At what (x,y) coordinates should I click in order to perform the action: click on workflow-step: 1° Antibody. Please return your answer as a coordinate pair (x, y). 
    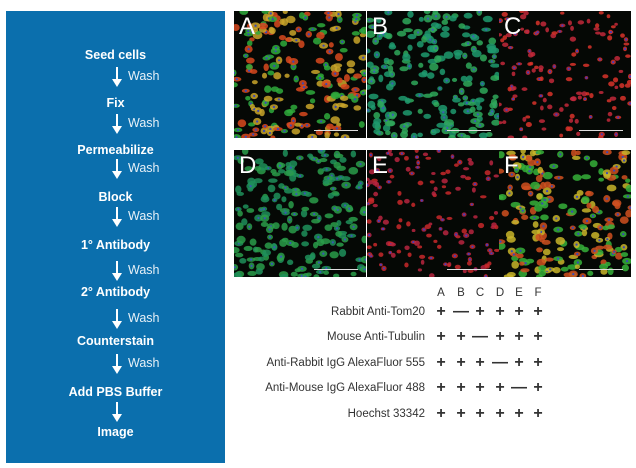
    Looking at the image, I should click on (115, 245).